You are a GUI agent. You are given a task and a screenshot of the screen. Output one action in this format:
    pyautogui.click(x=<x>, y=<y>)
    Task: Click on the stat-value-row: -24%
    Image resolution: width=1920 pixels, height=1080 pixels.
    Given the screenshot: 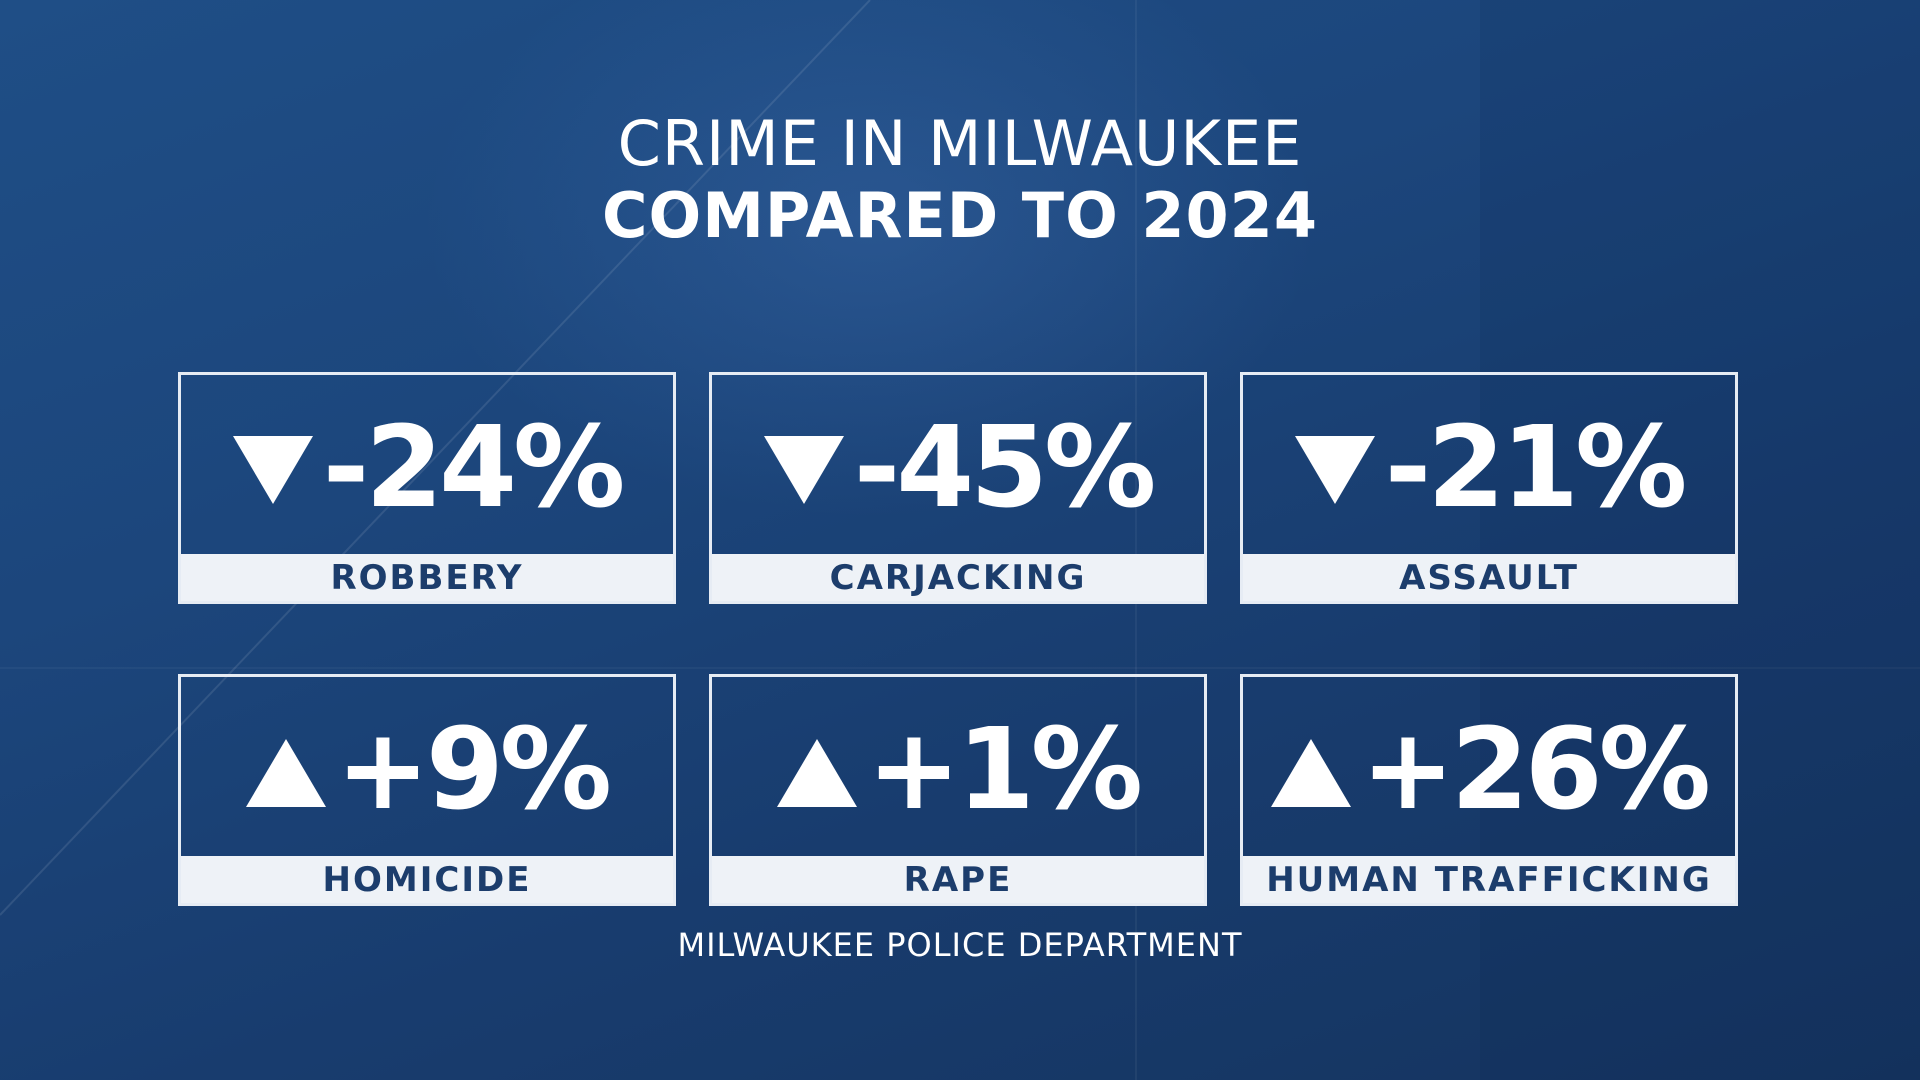 What is the action you would take?
    pyautogui.click(x=427, y=467)
    